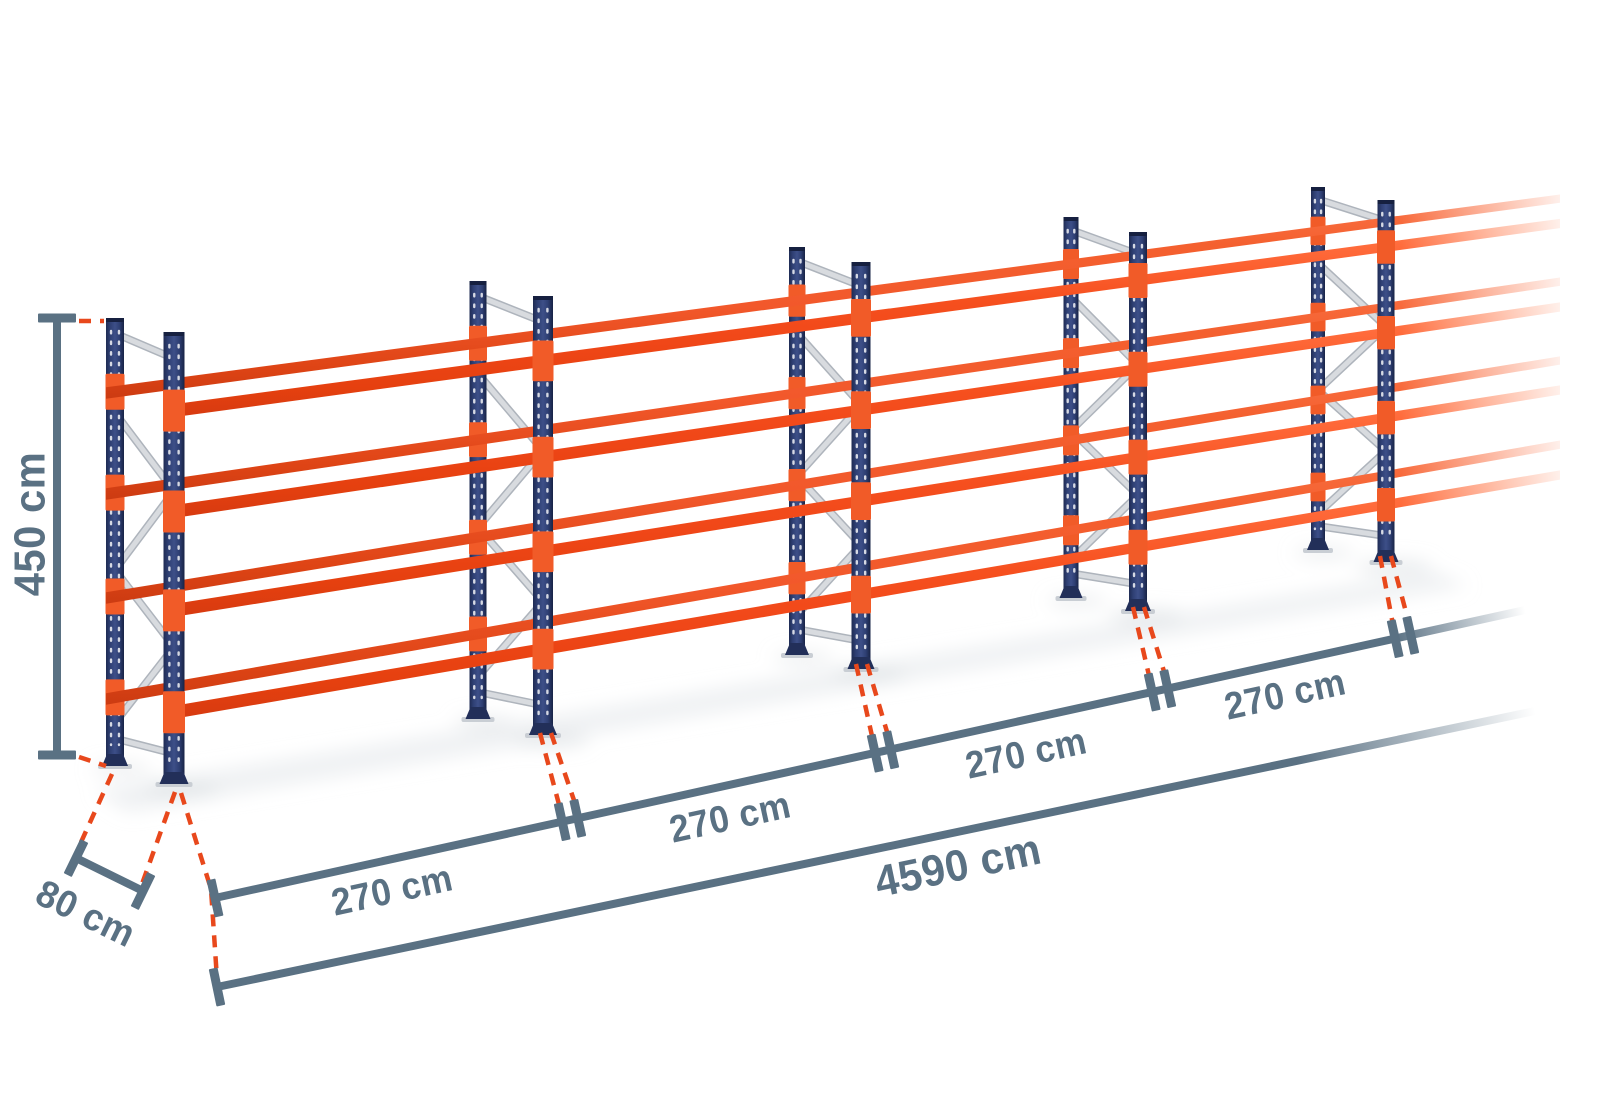  I want to click on depth-dimension-line, so click(109, 874).